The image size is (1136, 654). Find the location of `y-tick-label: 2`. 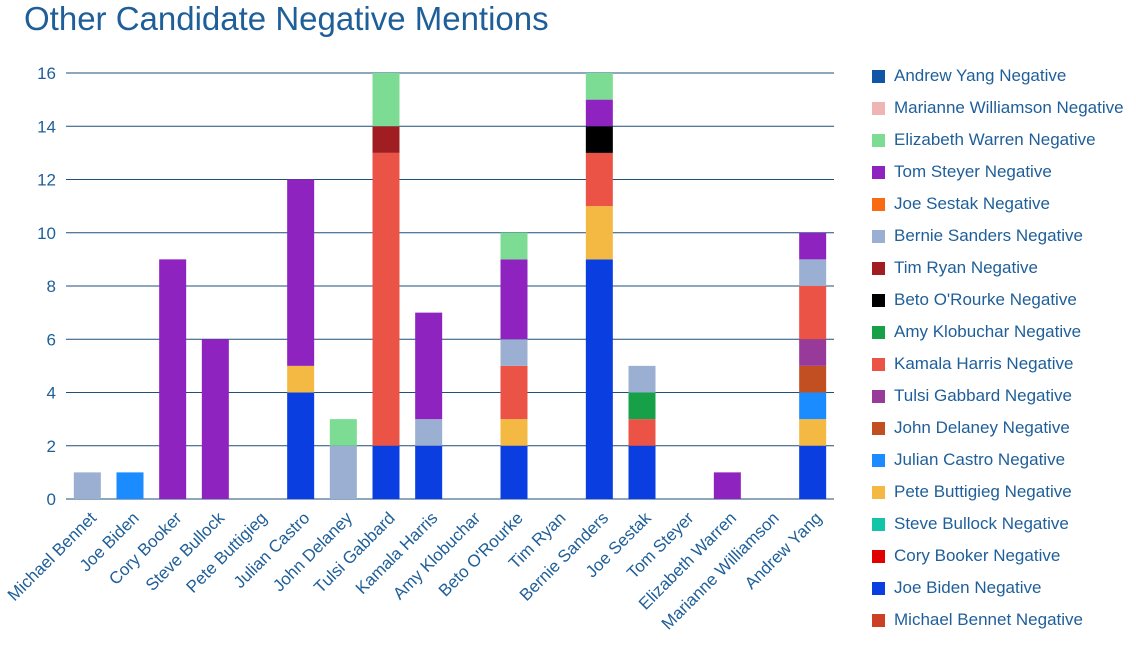

y-tick-label: 2 is located at coordinates (51, 446).